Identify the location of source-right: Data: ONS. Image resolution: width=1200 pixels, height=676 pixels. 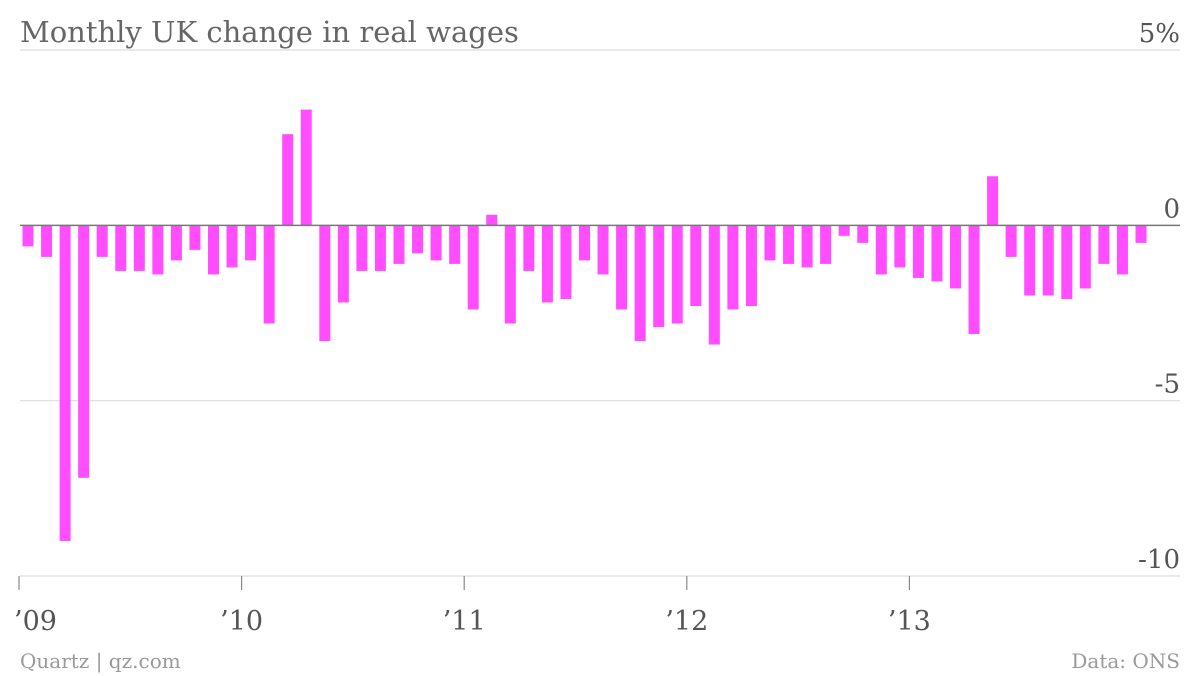
(1125, 661).